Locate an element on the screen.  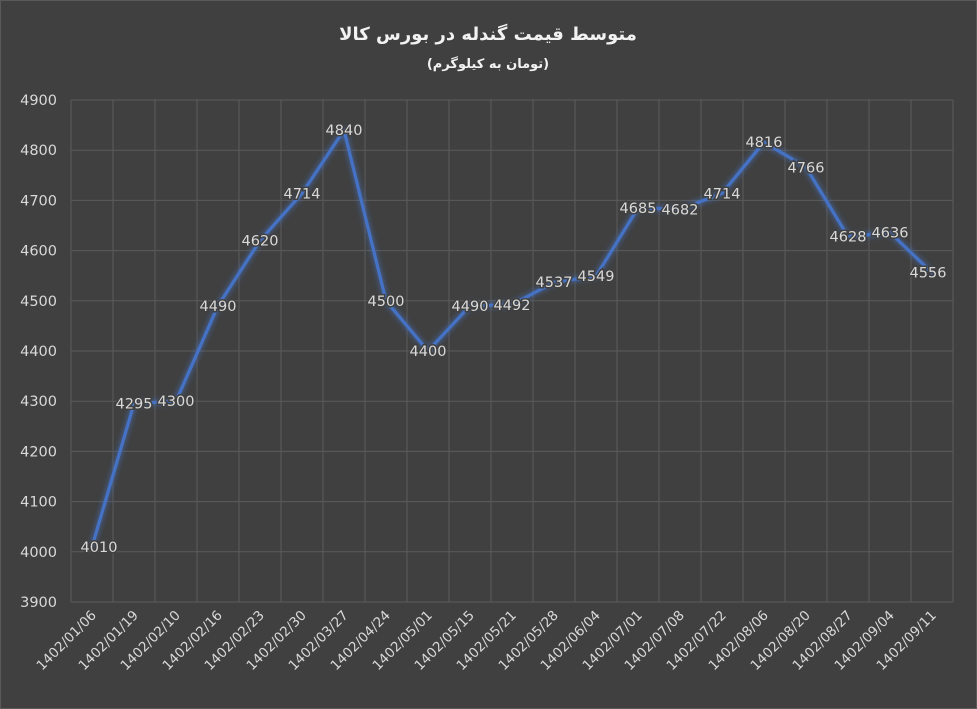
data-label: 4840 is located at coordinates (344, 131).